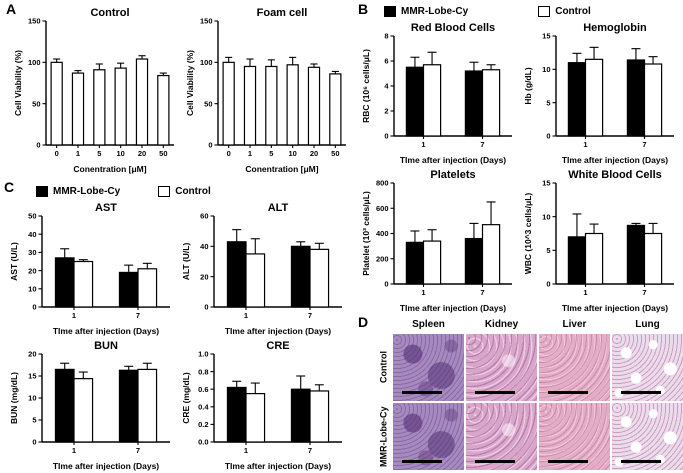  Describe the element at coordinates (366, 86) in the screenshot. I see `svg-text: RBC (10⁶ cells/μL)` at that location.